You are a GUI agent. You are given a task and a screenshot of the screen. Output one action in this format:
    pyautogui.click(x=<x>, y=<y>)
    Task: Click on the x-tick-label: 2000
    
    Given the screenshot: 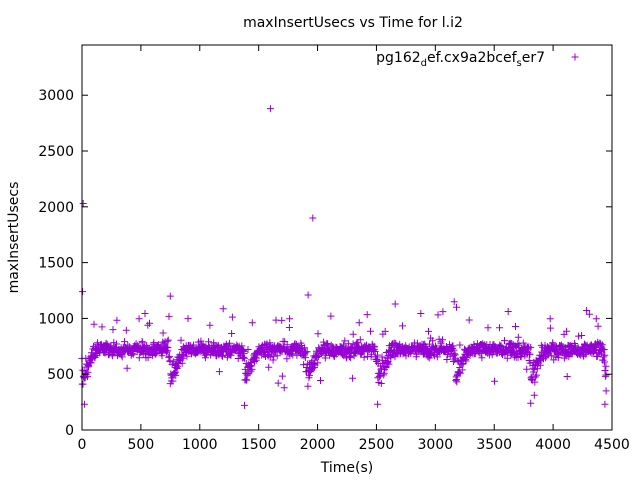 What is the action you would take?
    pyautogui.click(x=318, y=445)
    